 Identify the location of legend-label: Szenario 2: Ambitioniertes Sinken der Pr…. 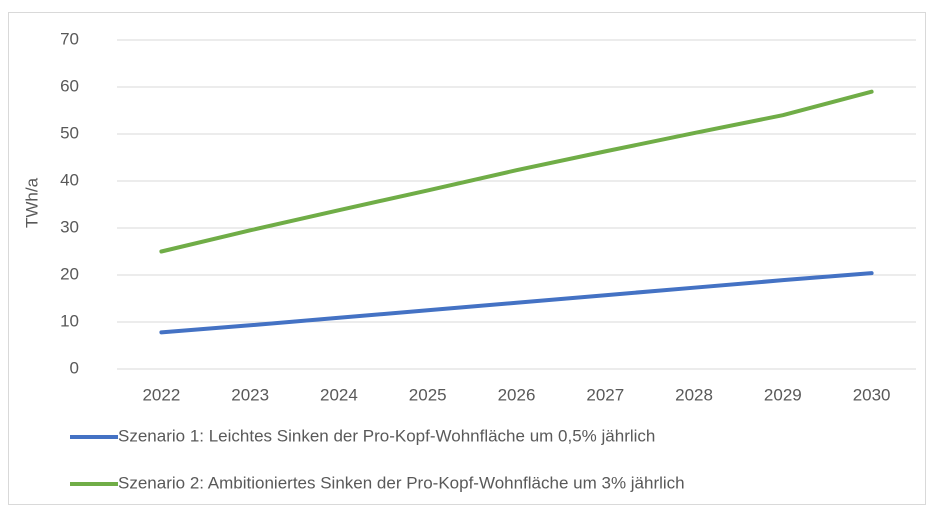
(401, 482).